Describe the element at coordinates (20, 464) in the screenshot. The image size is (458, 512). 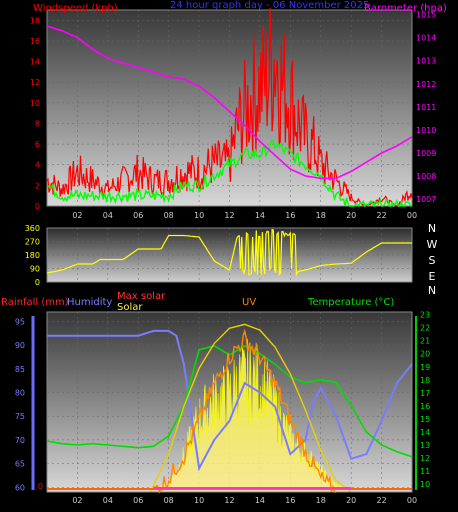
I see `humidity-y-tick: 65` at that location.